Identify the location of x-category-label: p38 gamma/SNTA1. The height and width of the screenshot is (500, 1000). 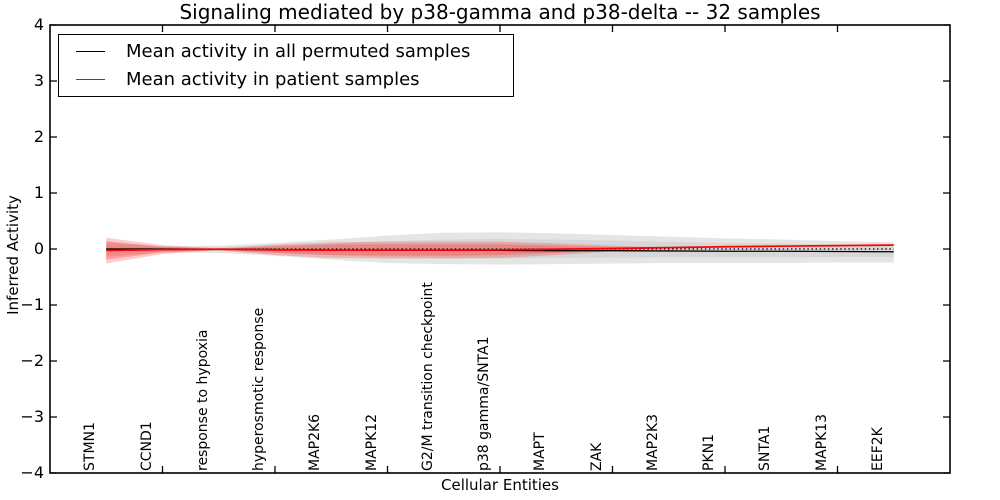
(484, 404).